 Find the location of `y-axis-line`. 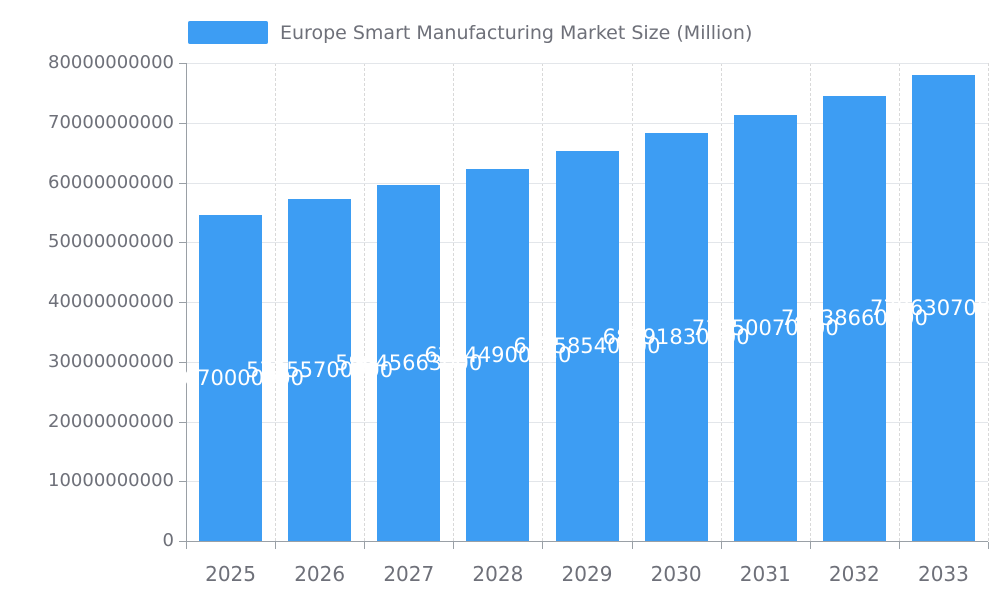

y-axis-line is located at coordinates (186, 302).